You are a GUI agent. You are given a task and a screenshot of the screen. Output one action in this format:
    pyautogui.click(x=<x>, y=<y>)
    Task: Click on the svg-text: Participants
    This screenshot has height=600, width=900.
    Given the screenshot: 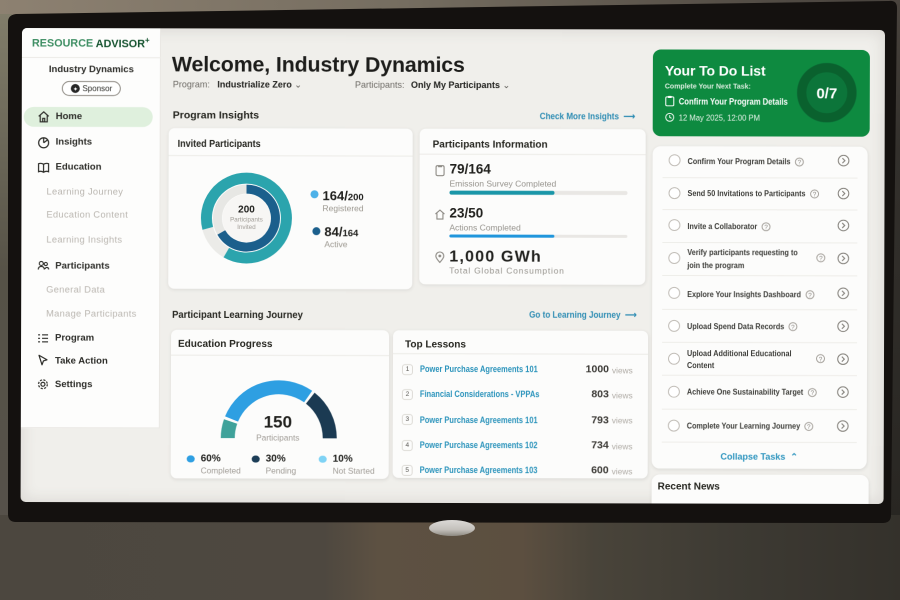 What is the action you would take?
    pyautogui.click(x=246, y=220)
    